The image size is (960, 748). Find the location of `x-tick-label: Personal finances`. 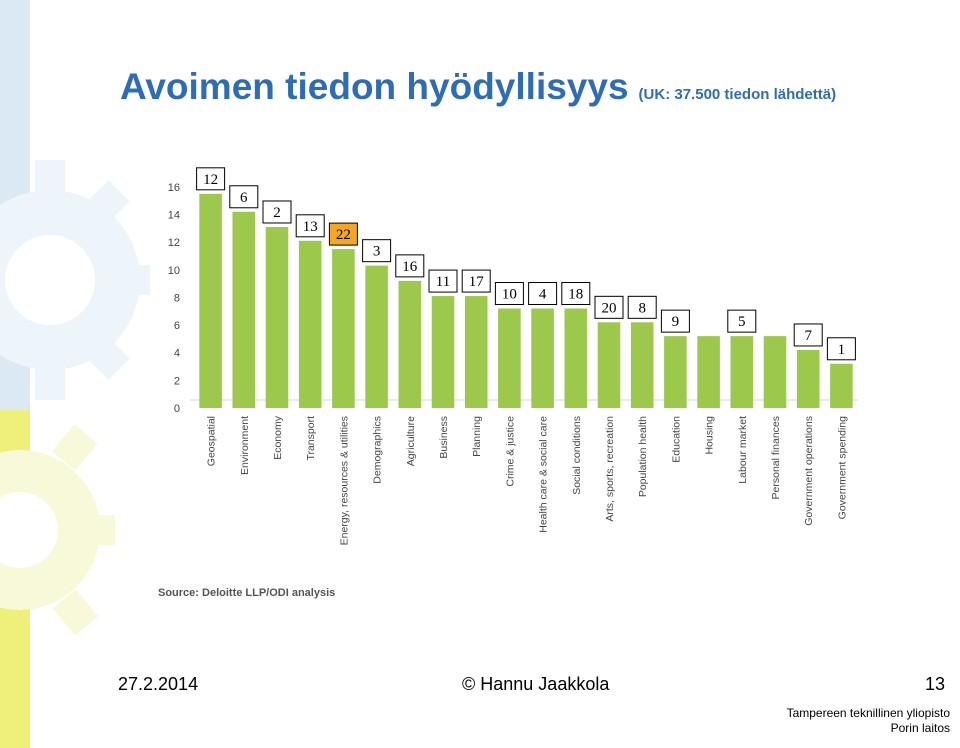

x-tick-label: Personal finances is located at coordinates (776, 457).